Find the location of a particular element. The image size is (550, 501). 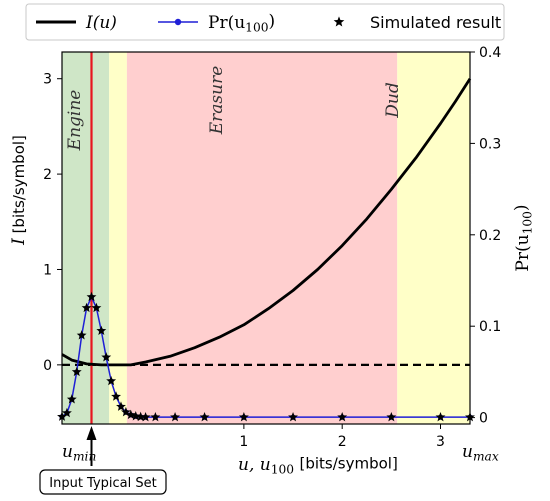

x-axis-title-math: u, u is located at coordinates (254, 465).